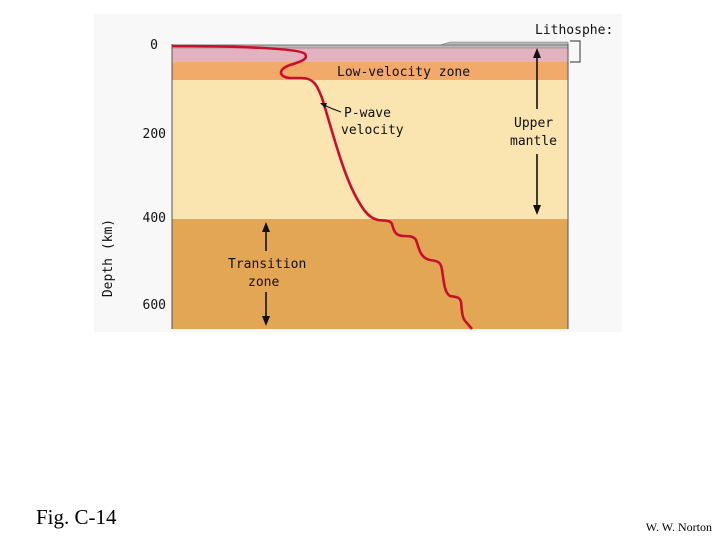  I want to click on upper-mantle-arrowhead-up, so click(537, 53).